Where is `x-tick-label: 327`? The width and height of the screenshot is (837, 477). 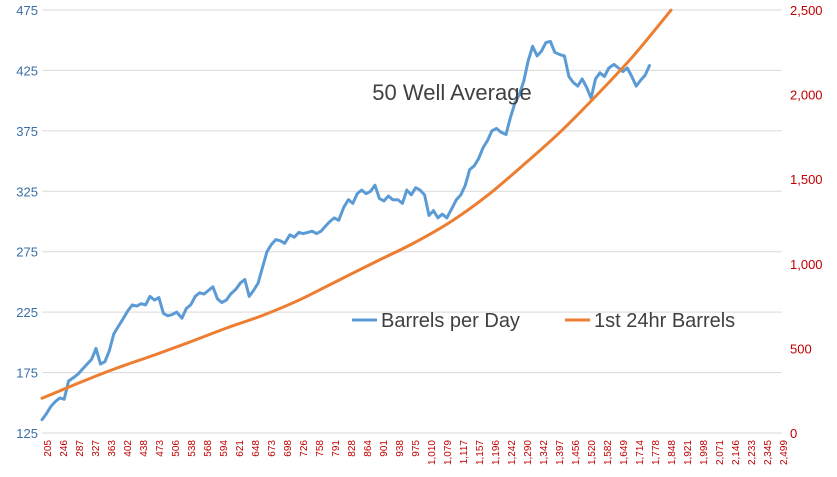 x-tick-label: 327 is located at coordinates (96, 448).